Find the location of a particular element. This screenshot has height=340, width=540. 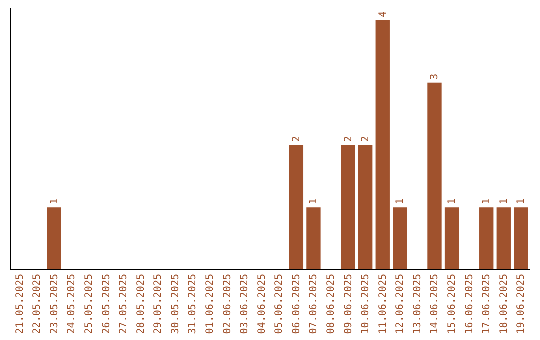

x-tick-label: 09.06.2025 is located at coordinates (348, 304).